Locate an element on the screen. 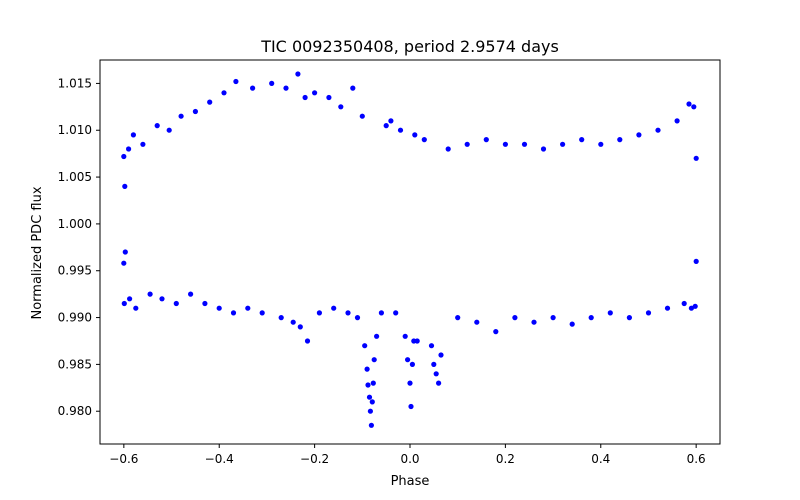 This screenshot has width=800, height=500. x-tick-label: −0.6 is located at coordinates (123, 459).